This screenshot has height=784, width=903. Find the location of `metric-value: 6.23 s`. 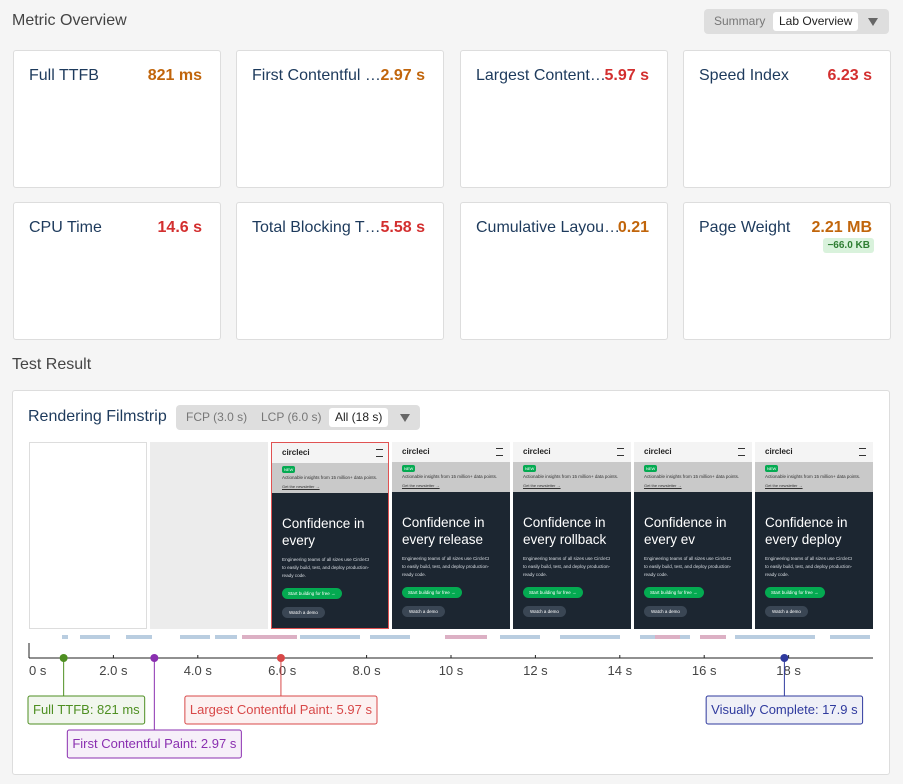

metric-value: 6.23 s is located at coordinates (849, 75).